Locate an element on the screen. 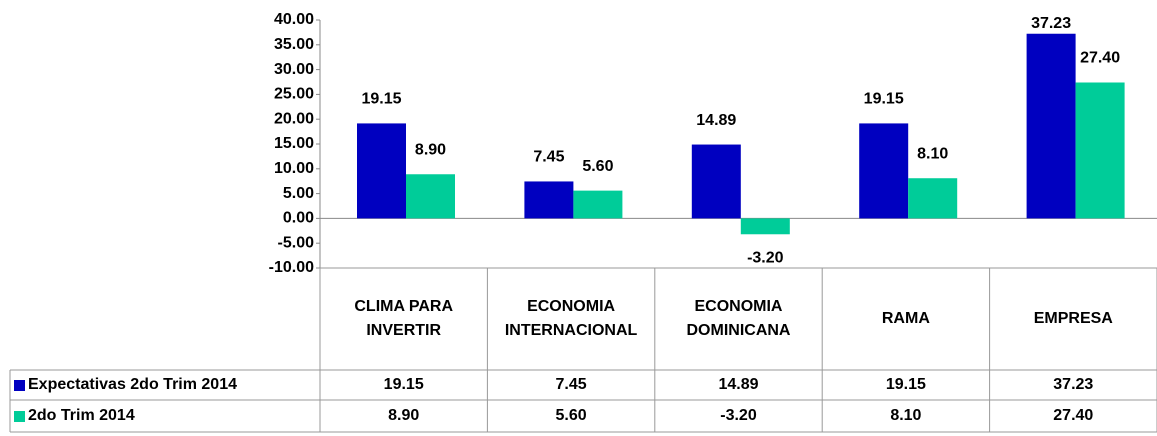 The height and width of the screenshot is (436, 1157). category-label: CLIMA PARA INVERTIR is located at coordinates (404, 318).